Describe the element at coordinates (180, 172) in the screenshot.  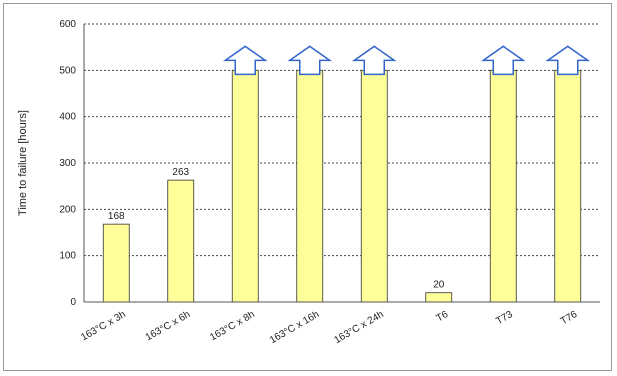
I see `data-label: 263` at that location.